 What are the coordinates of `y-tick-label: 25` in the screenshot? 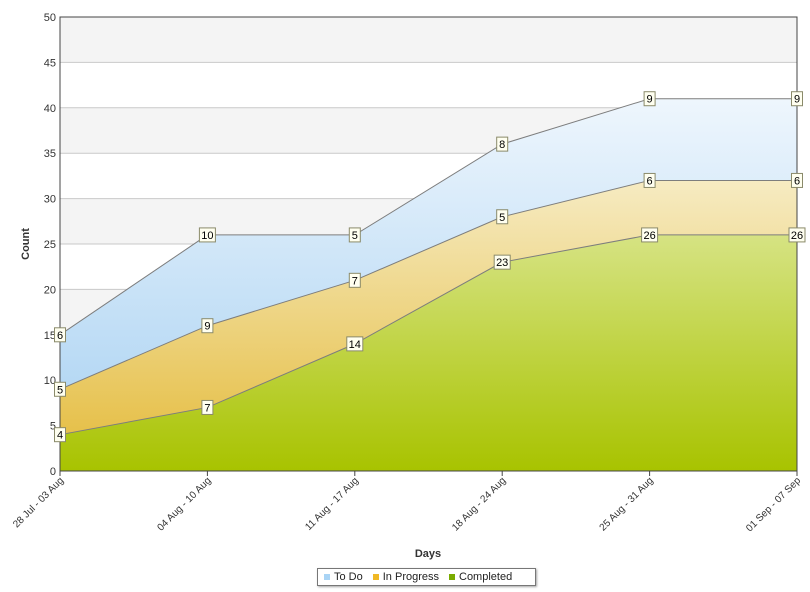 It's located at (50, 245).